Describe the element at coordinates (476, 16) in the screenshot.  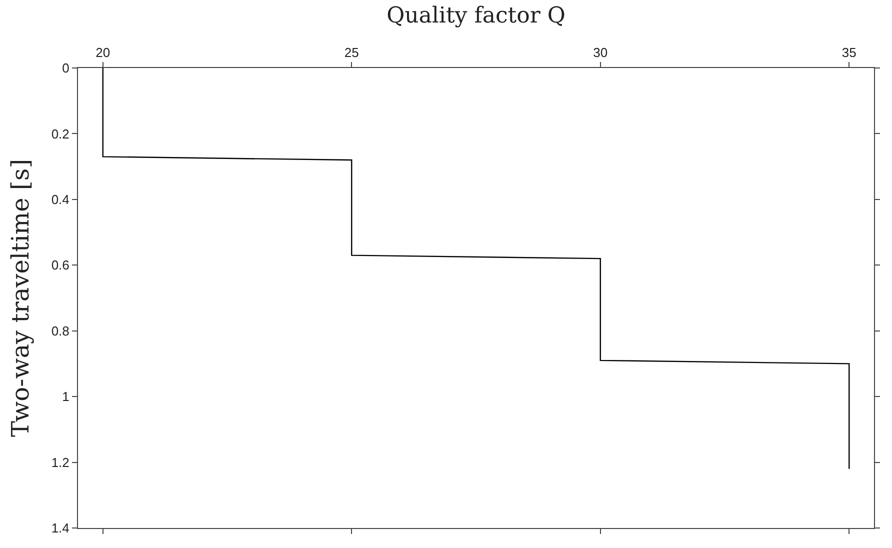
I see `x-axis-title: Quality factor Q` at that location.